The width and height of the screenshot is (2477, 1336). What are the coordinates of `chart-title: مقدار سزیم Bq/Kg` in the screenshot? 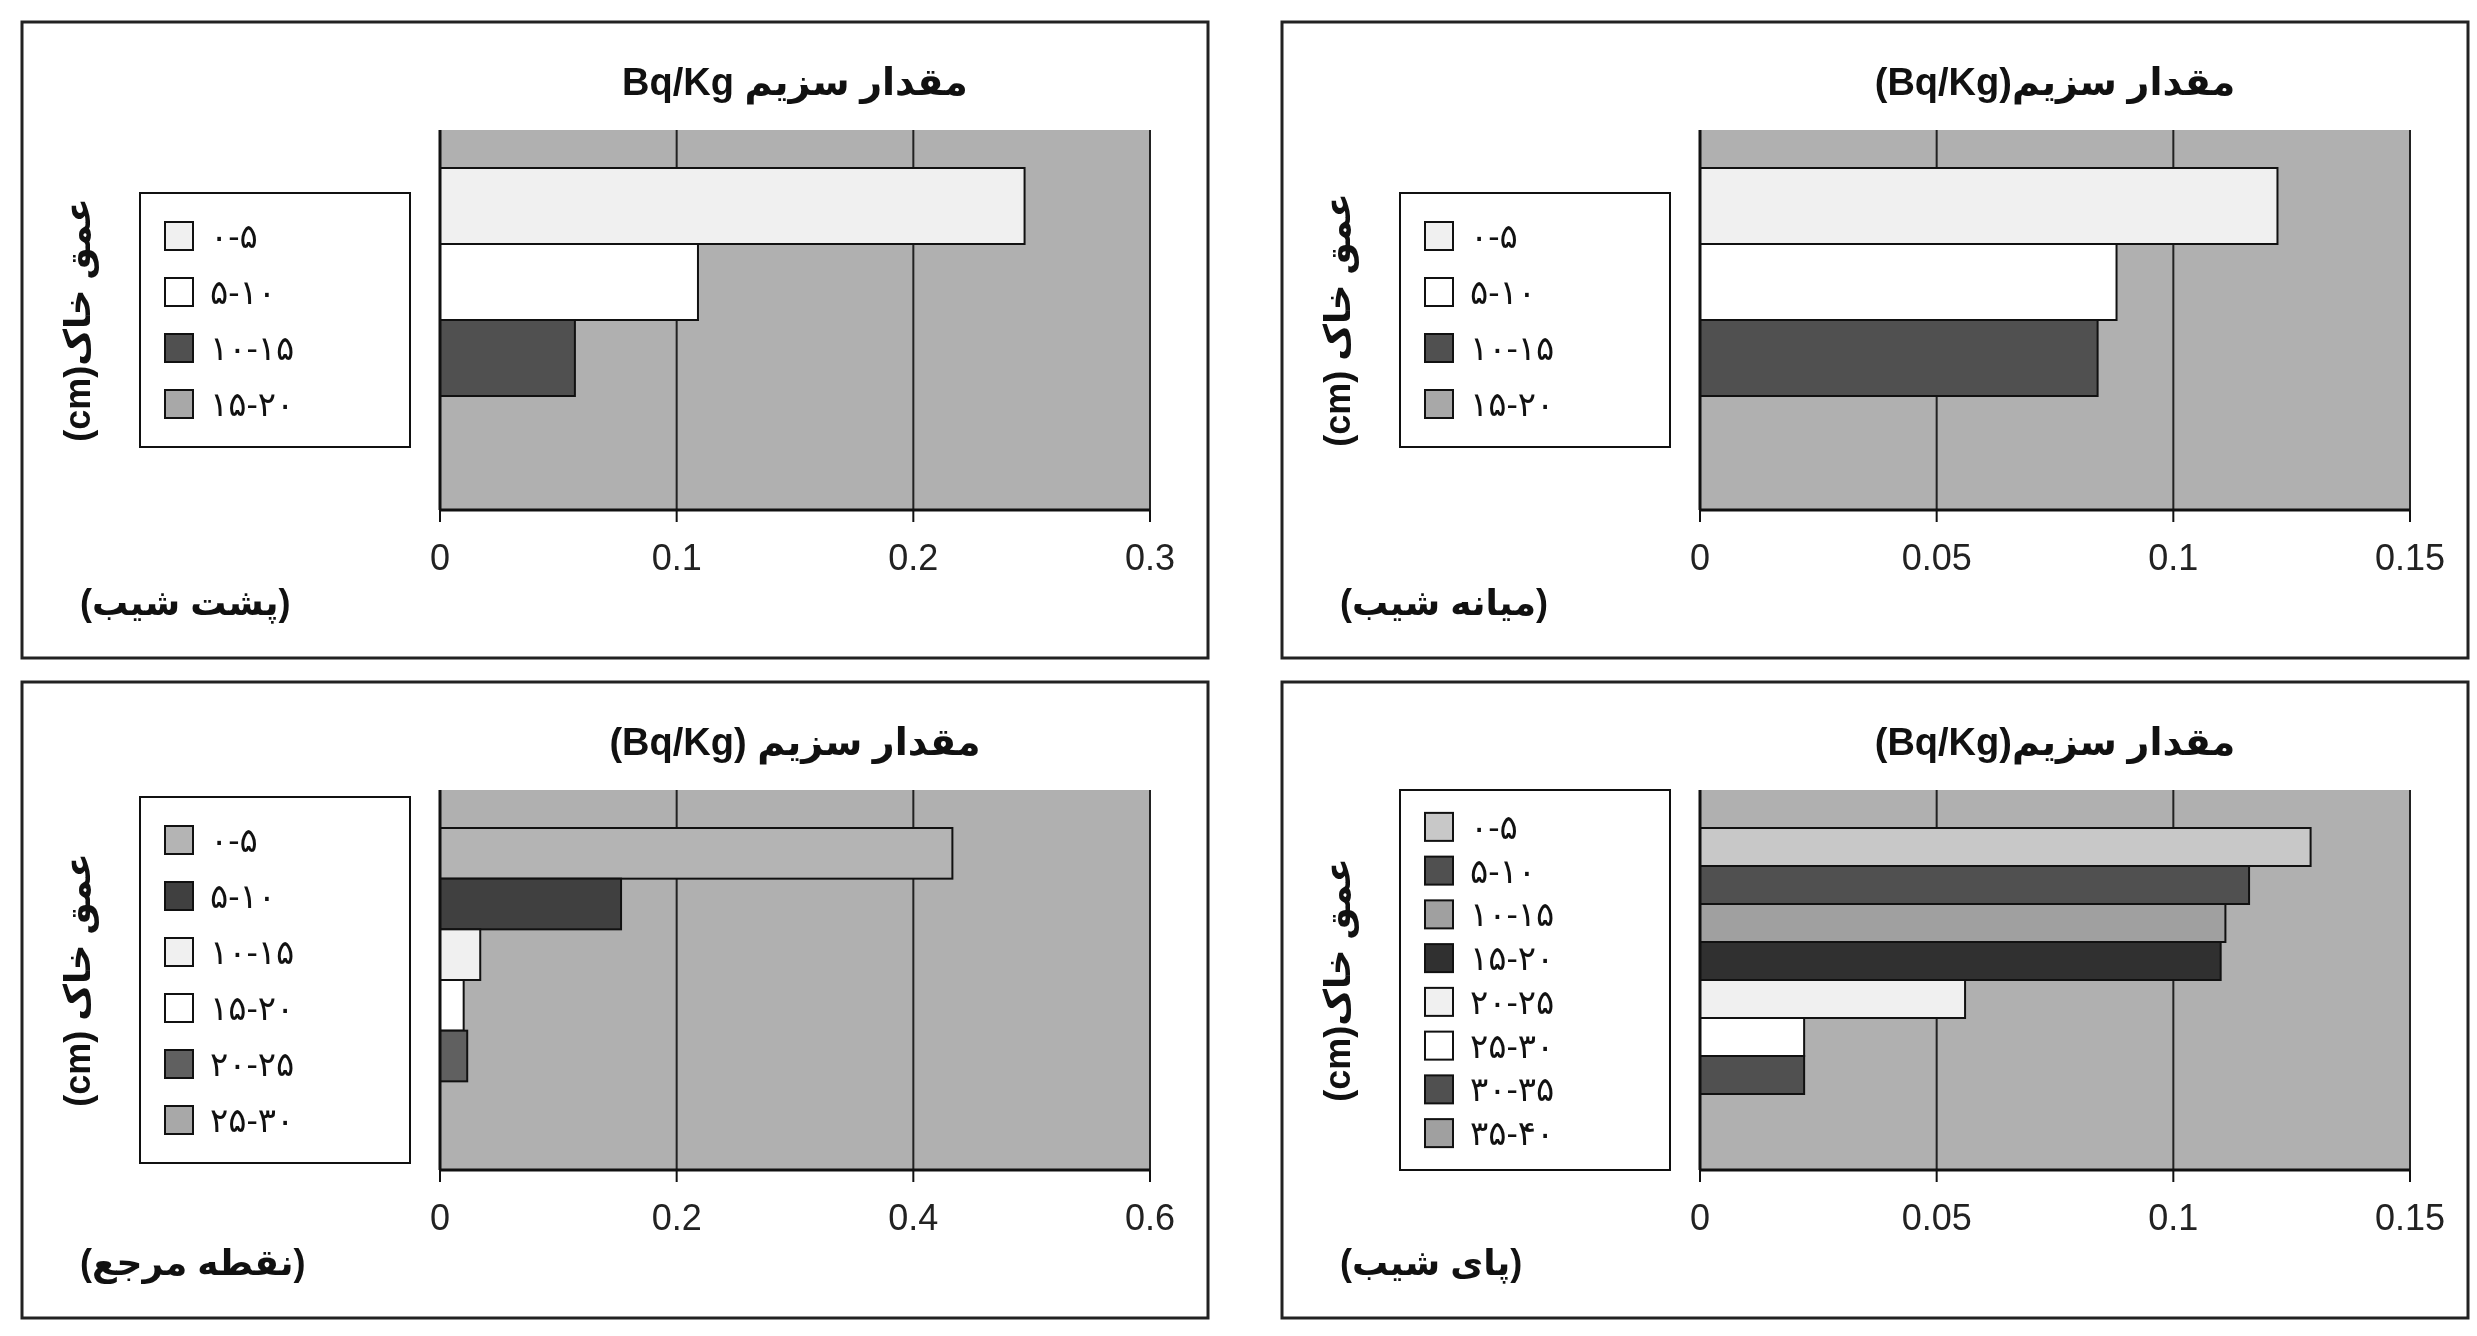 It's located at (795, 83).